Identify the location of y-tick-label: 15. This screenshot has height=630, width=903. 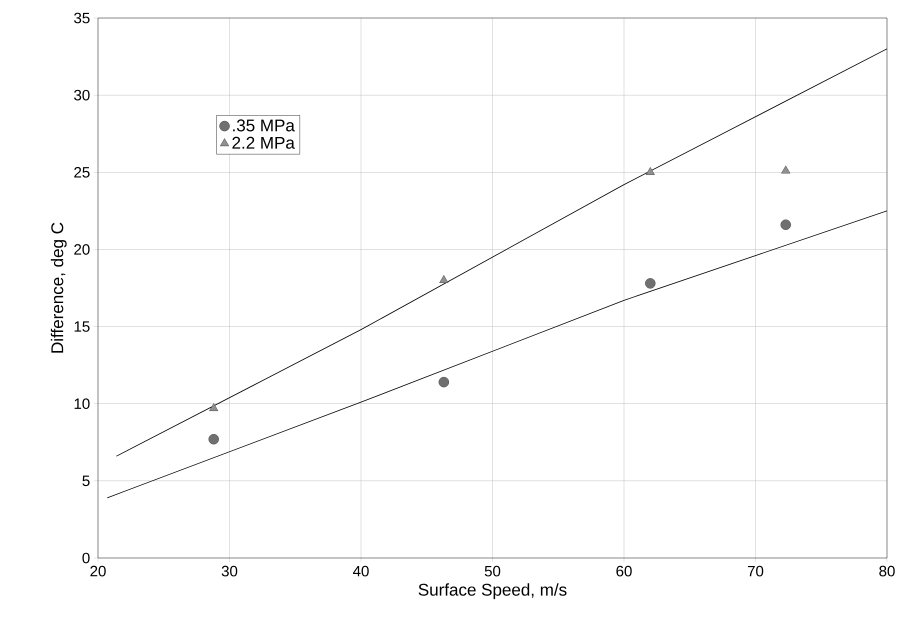
(82, 326).